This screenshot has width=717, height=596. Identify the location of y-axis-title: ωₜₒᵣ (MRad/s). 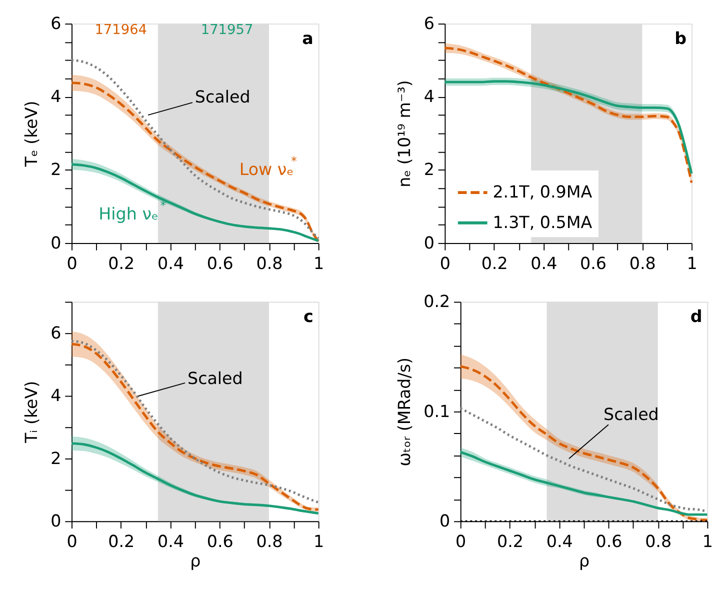
(404, 411).